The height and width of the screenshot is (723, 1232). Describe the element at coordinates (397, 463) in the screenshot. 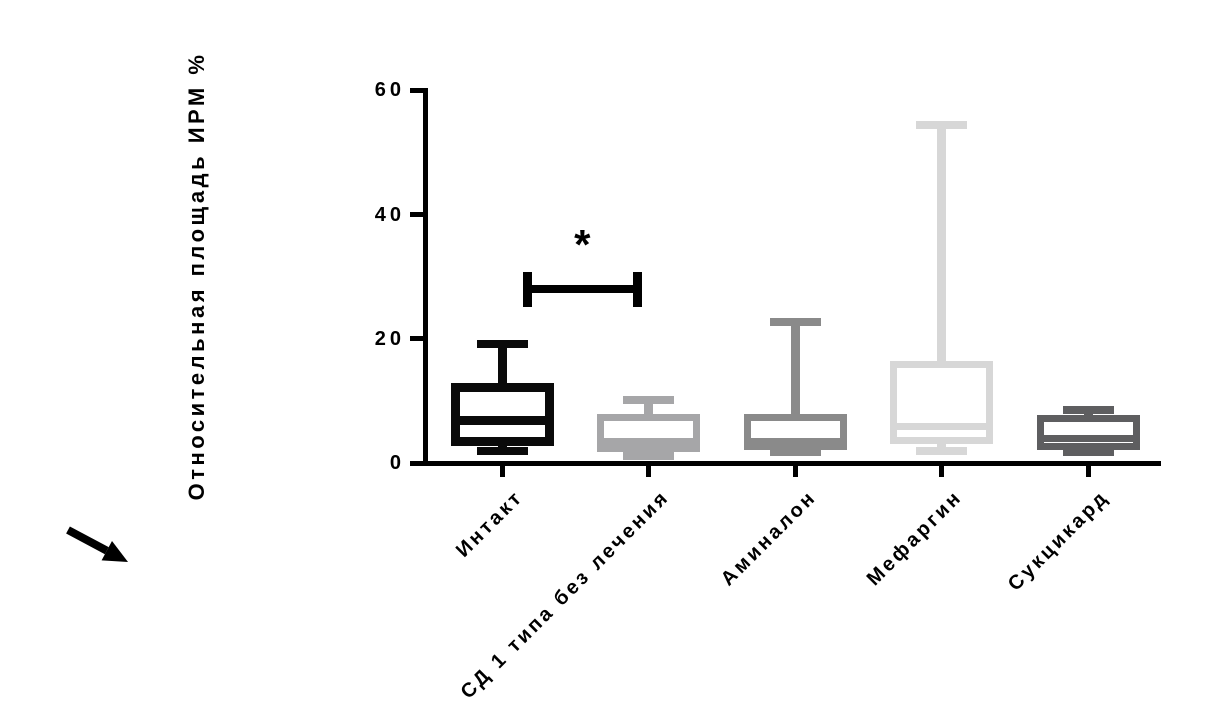

I see `y-tick-label: 0` at that location.